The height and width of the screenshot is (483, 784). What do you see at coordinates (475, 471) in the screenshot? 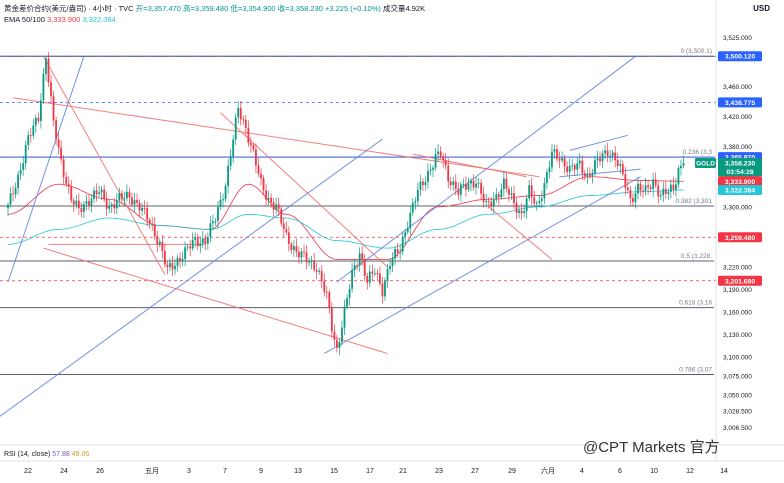
I see `x-tick-label: 27` at bounding box center [475, 471].